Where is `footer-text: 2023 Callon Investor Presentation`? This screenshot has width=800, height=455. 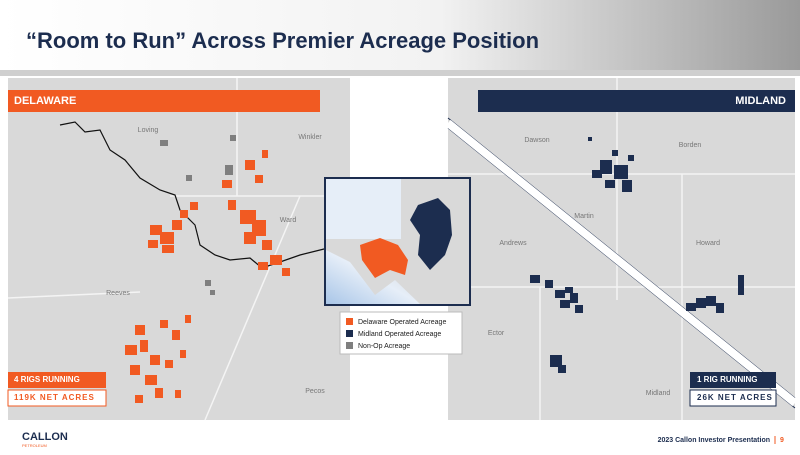
footer-text: 2023 Callon Investor Presentation is located at coordinates (714, 440).